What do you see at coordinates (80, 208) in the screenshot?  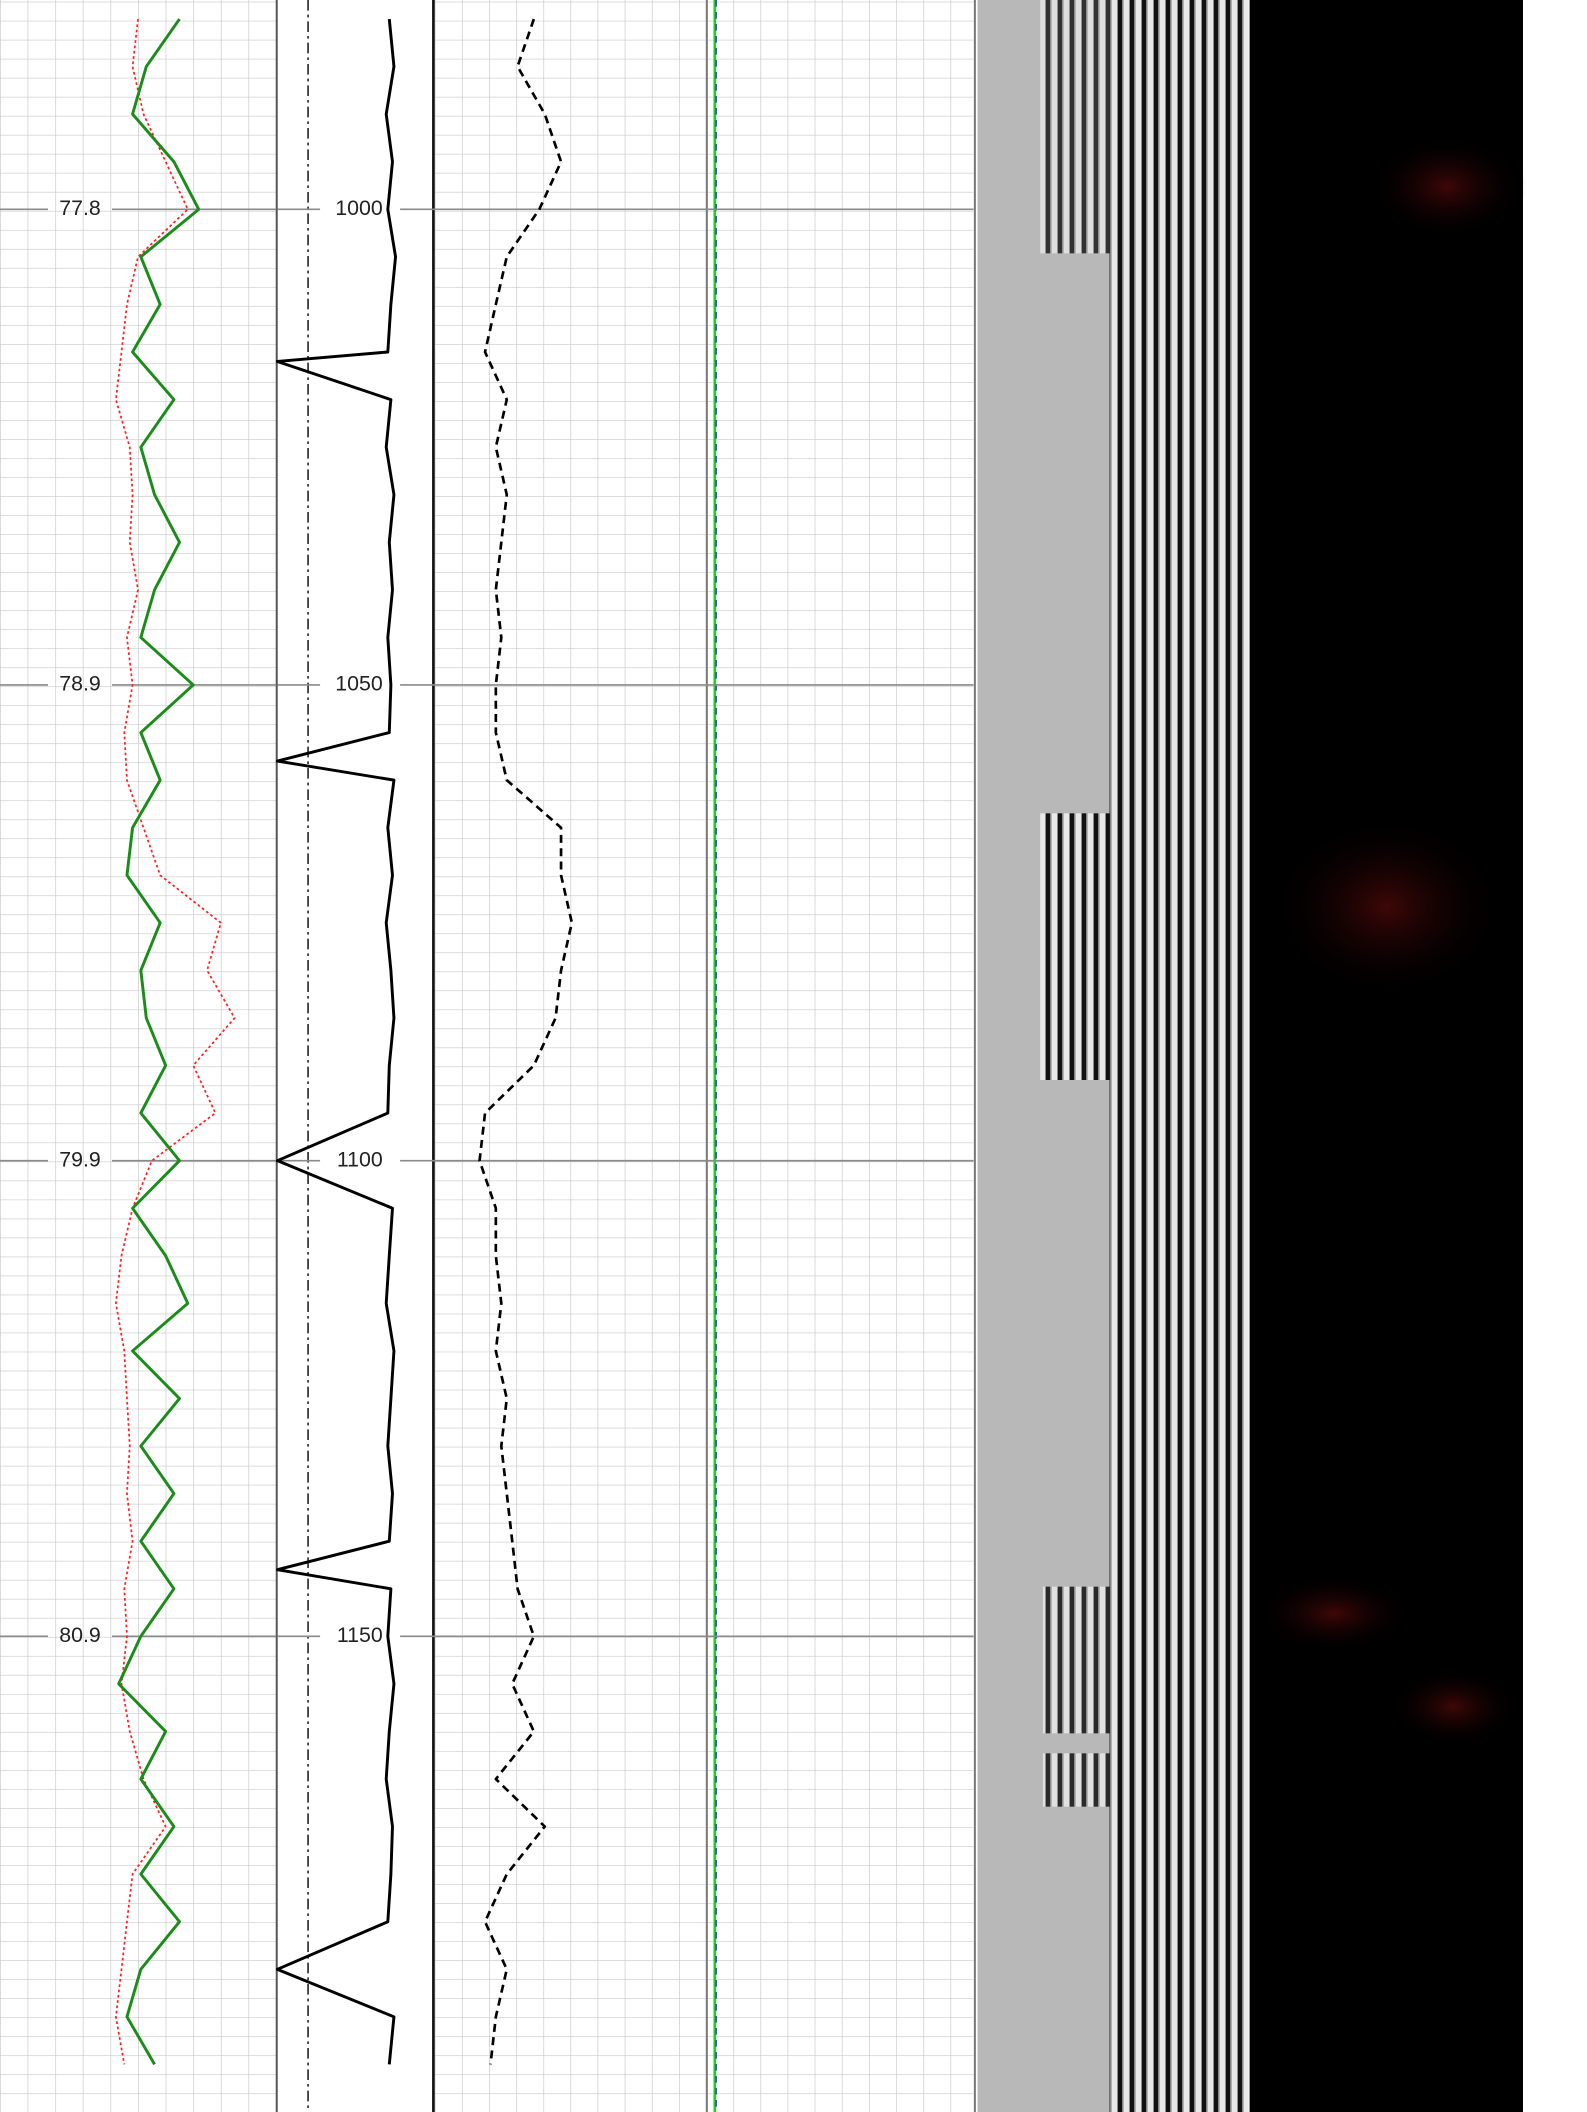 I see `left-tick-label: 77.8` at bounding box center [80, 208].